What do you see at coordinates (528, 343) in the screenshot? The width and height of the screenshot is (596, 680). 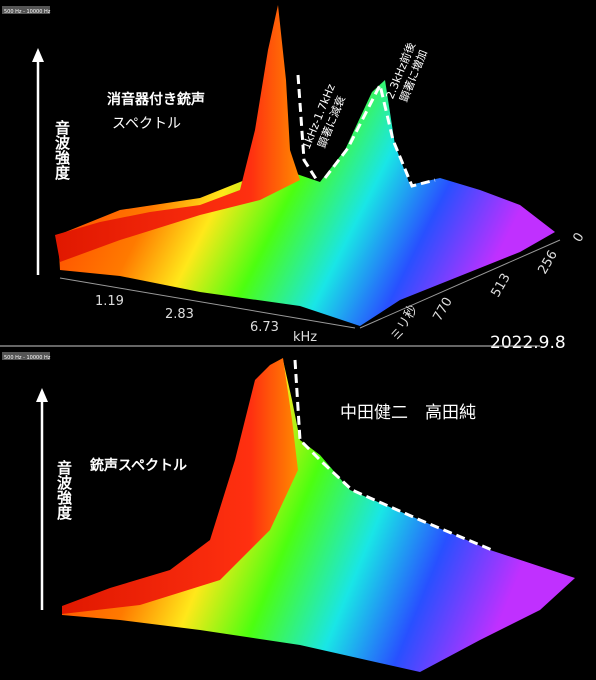 I see `date: 2022.9.8` at bounding box center [528, 343].